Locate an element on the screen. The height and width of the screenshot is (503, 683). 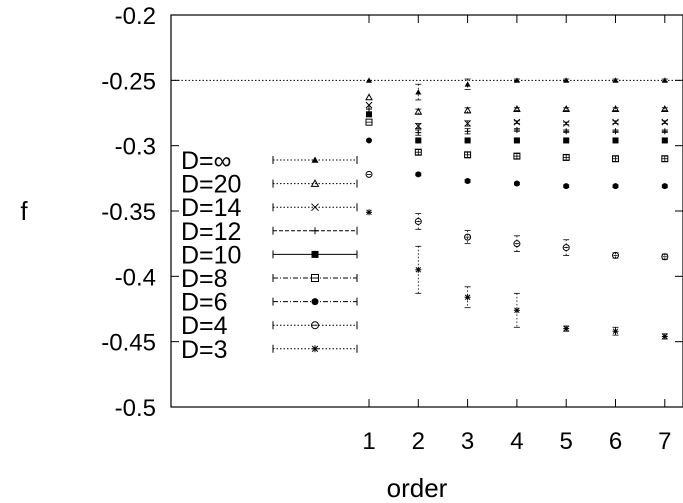
y-tick-label: -0.25 is located at coordinates (128, 81).